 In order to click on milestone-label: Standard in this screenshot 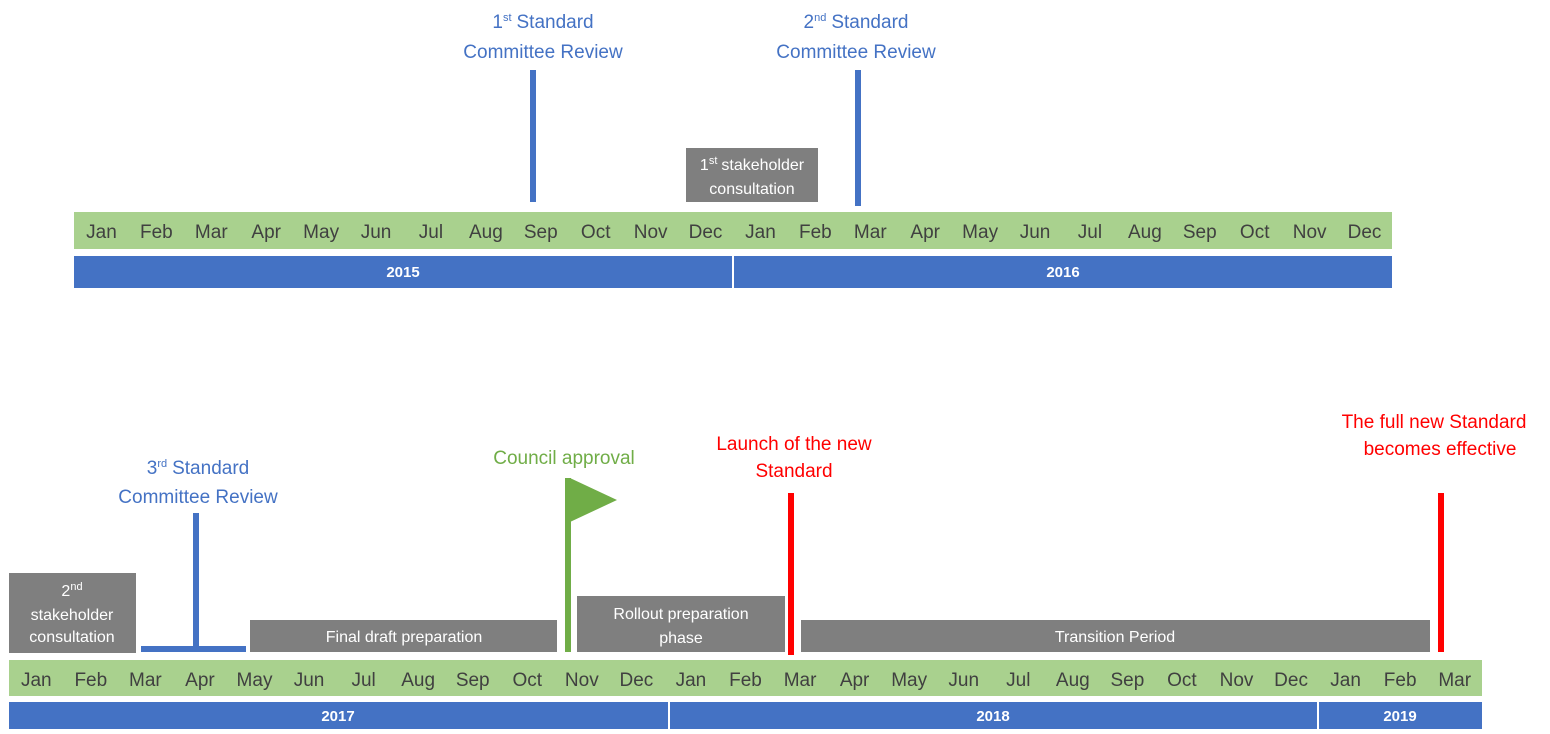, I will do `click(793, 471)`.